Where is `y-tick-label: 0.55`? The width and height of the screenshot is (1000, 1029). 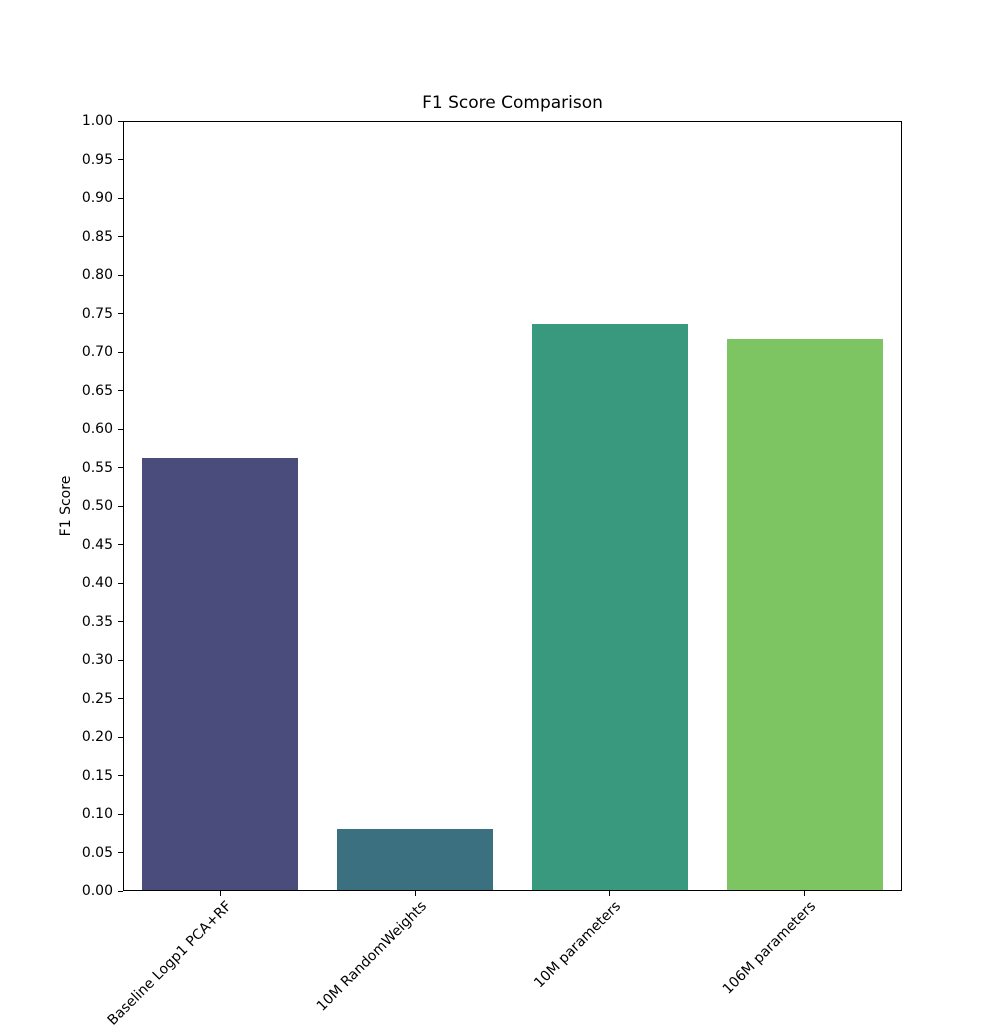 y-tick-label: 0.55 is located at coordinates (97, 467).